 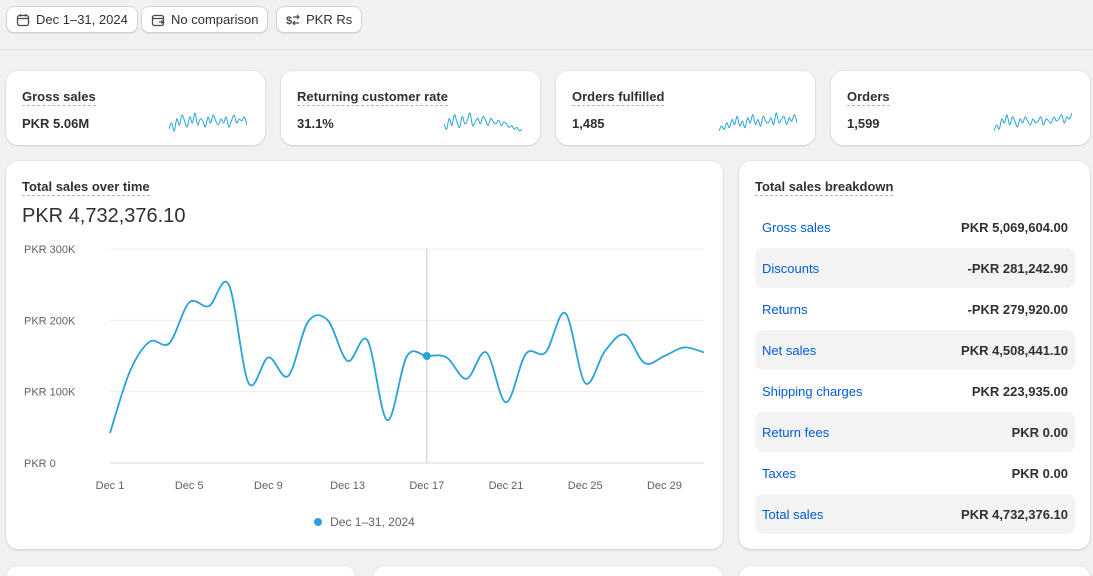 What do you see at coordinates (824, 187) in the screenshot?
I see `breakdown-title: Total sales breakdown` at bounding box center [824, 187].